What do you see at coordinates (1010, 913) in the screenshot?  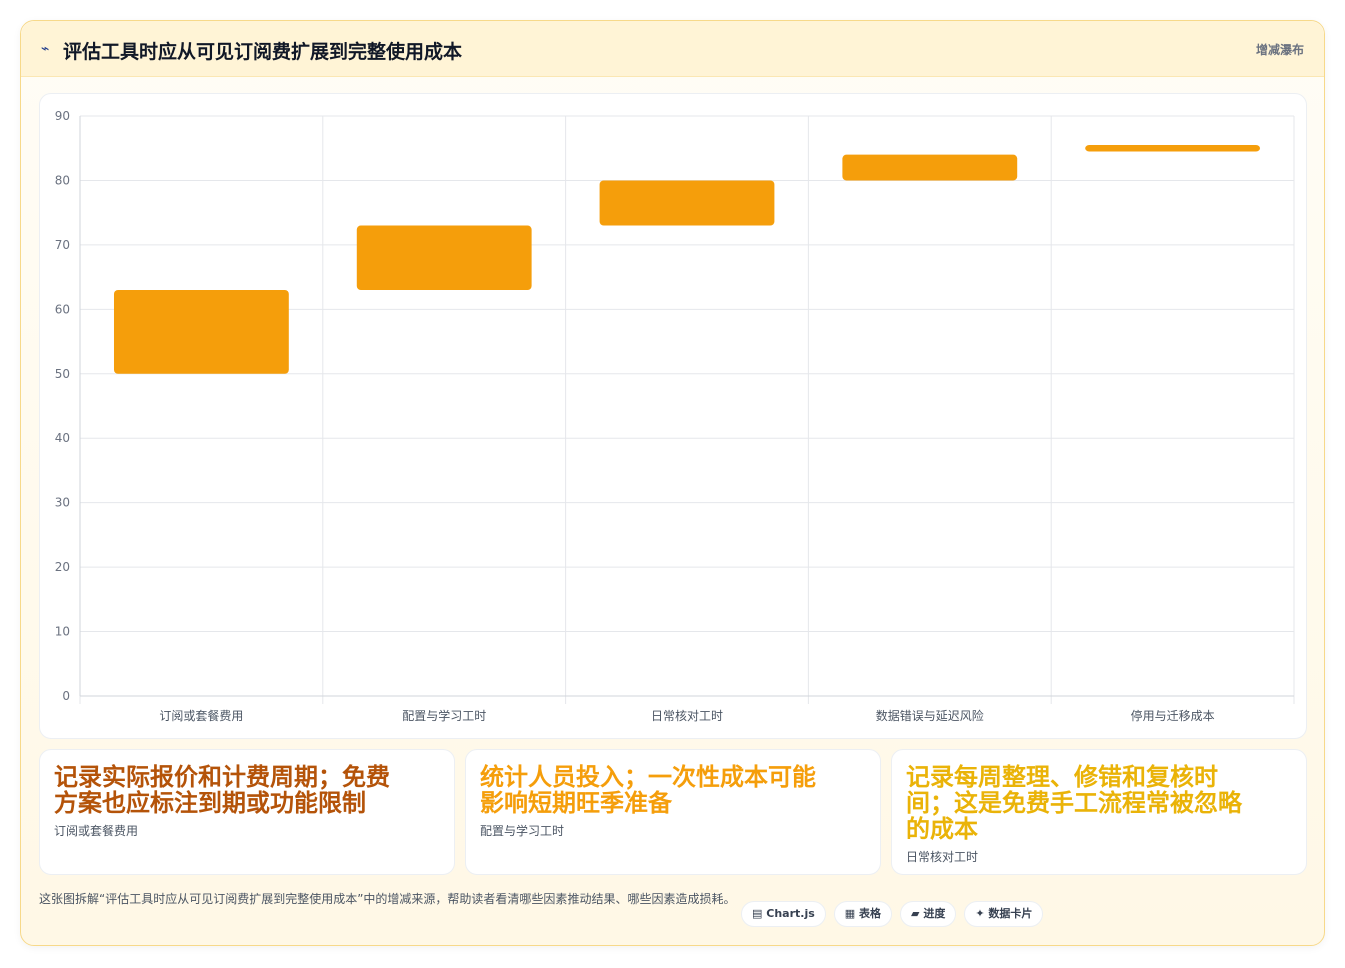 I see `chip-label: 数据卡片` at bounding box center [1010, 913].